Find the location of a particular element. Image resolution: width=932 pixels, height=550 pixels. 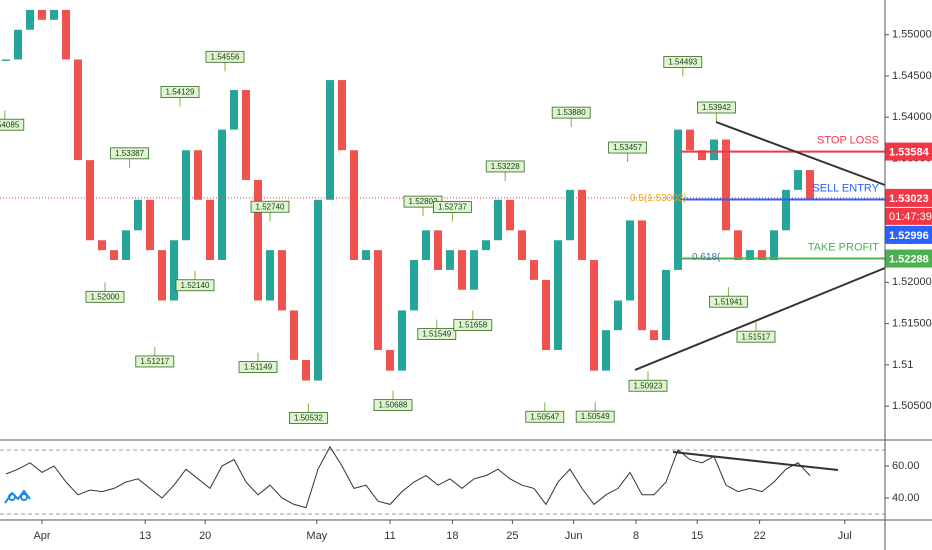

x-tick-label: Jun is located at coordinates (574, 536).